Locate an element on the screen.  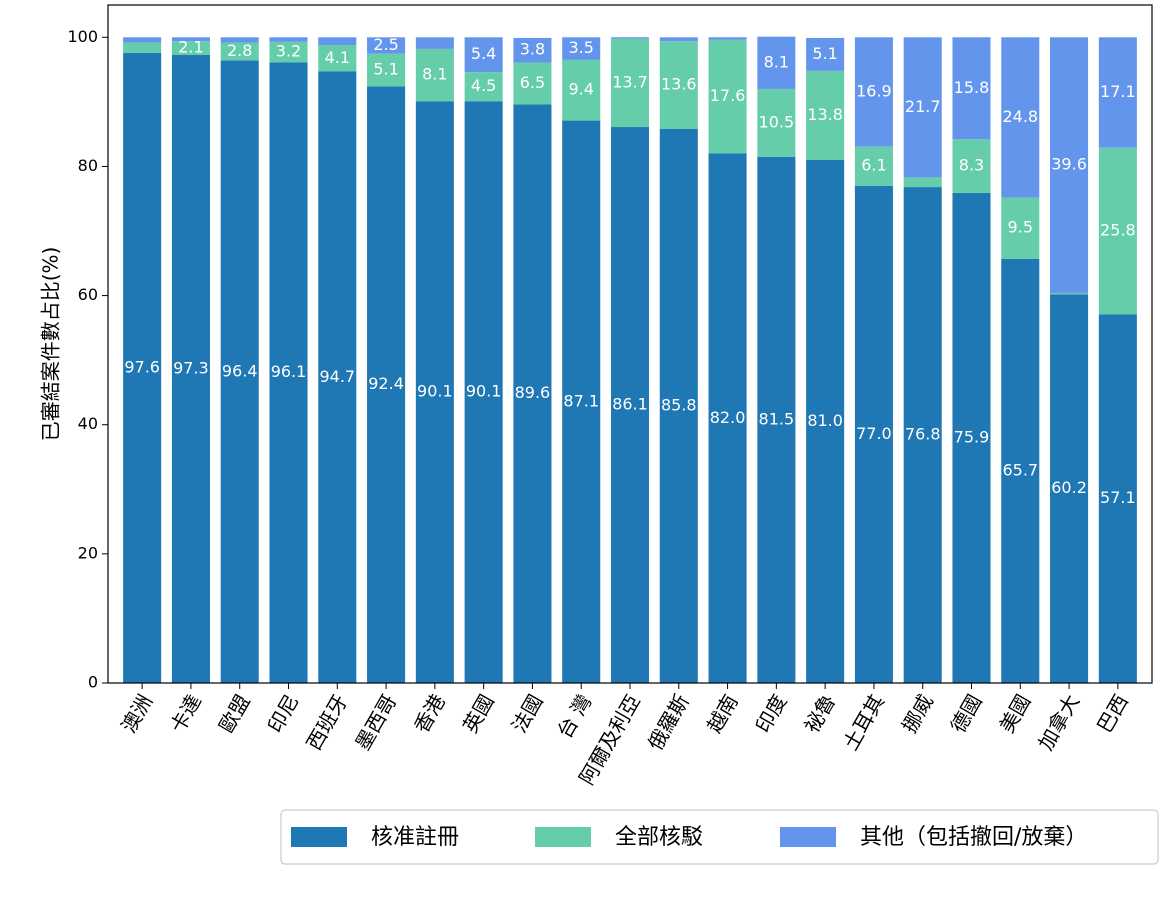
y-tick-label: 60 is located at coordinates (88, 294).